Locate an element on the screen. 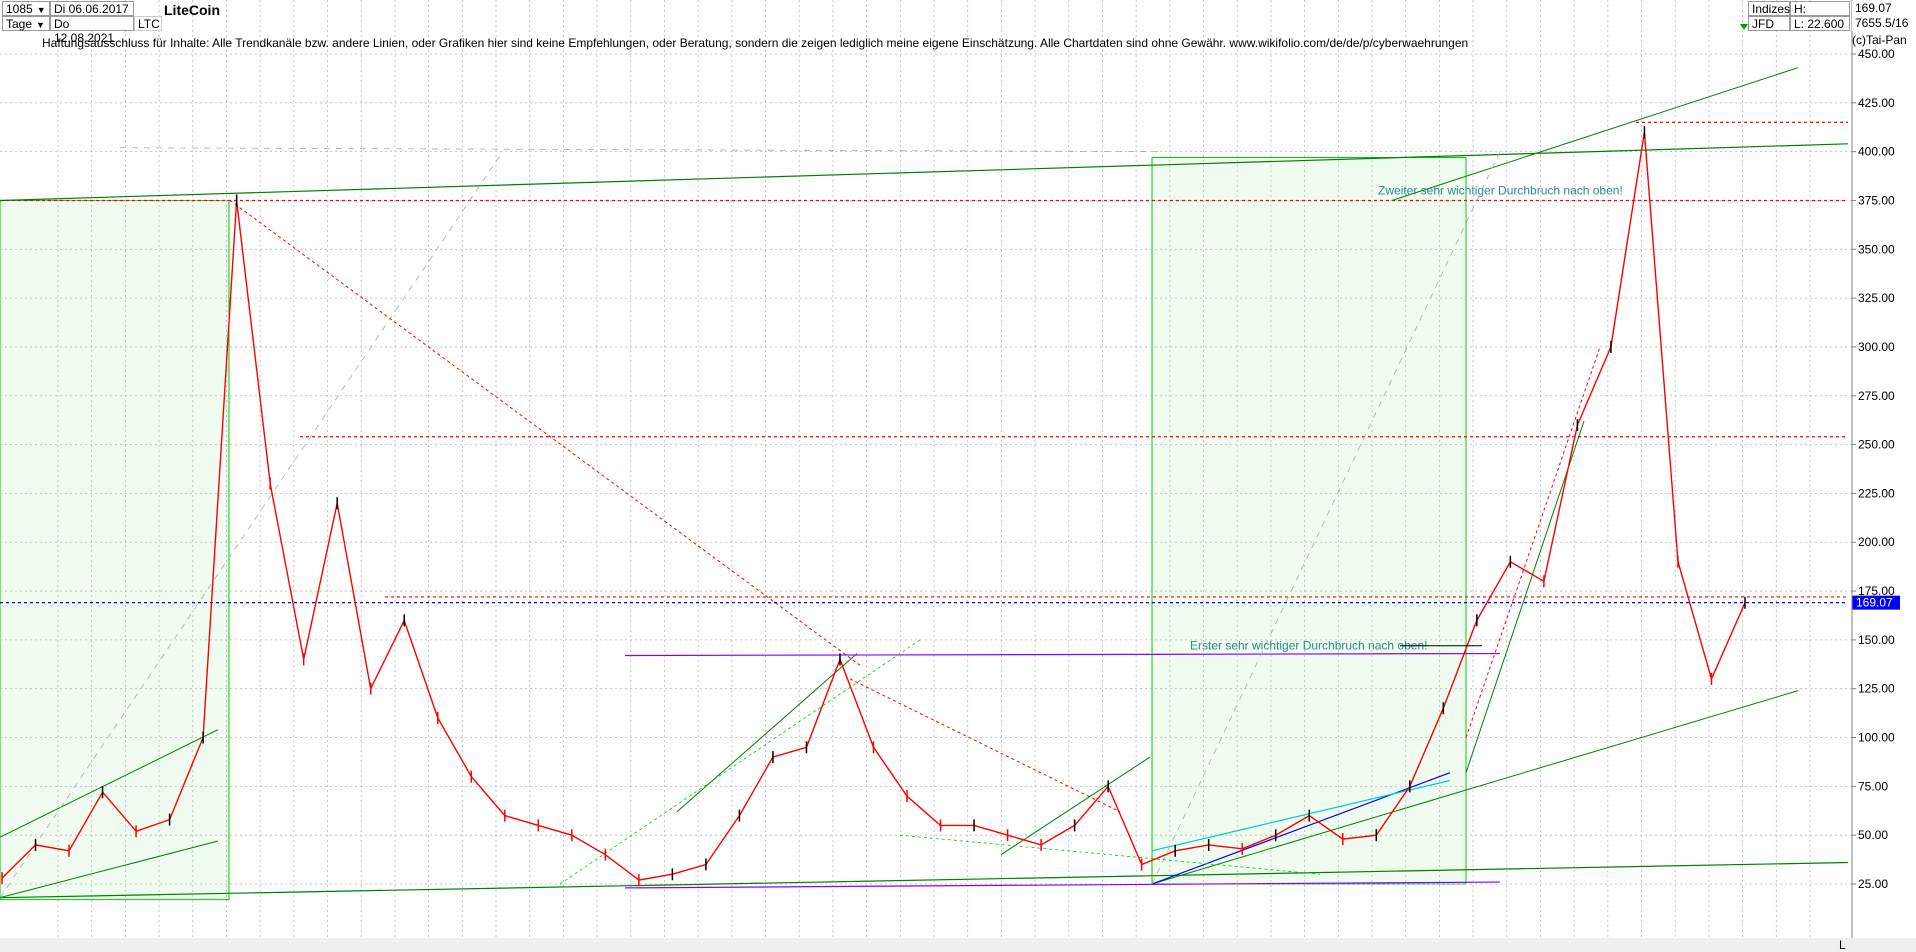 The width and height of the screenshot is (1916, 952). low-label: L: 22.600 is located at coordinates (1820, 23).